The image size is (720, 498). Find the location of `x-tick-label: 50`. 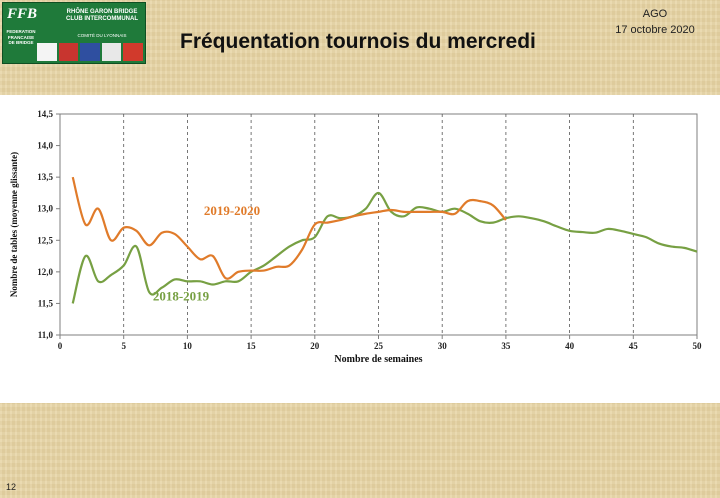

x-tick-label: 50 is located at coordinates (698, 346).